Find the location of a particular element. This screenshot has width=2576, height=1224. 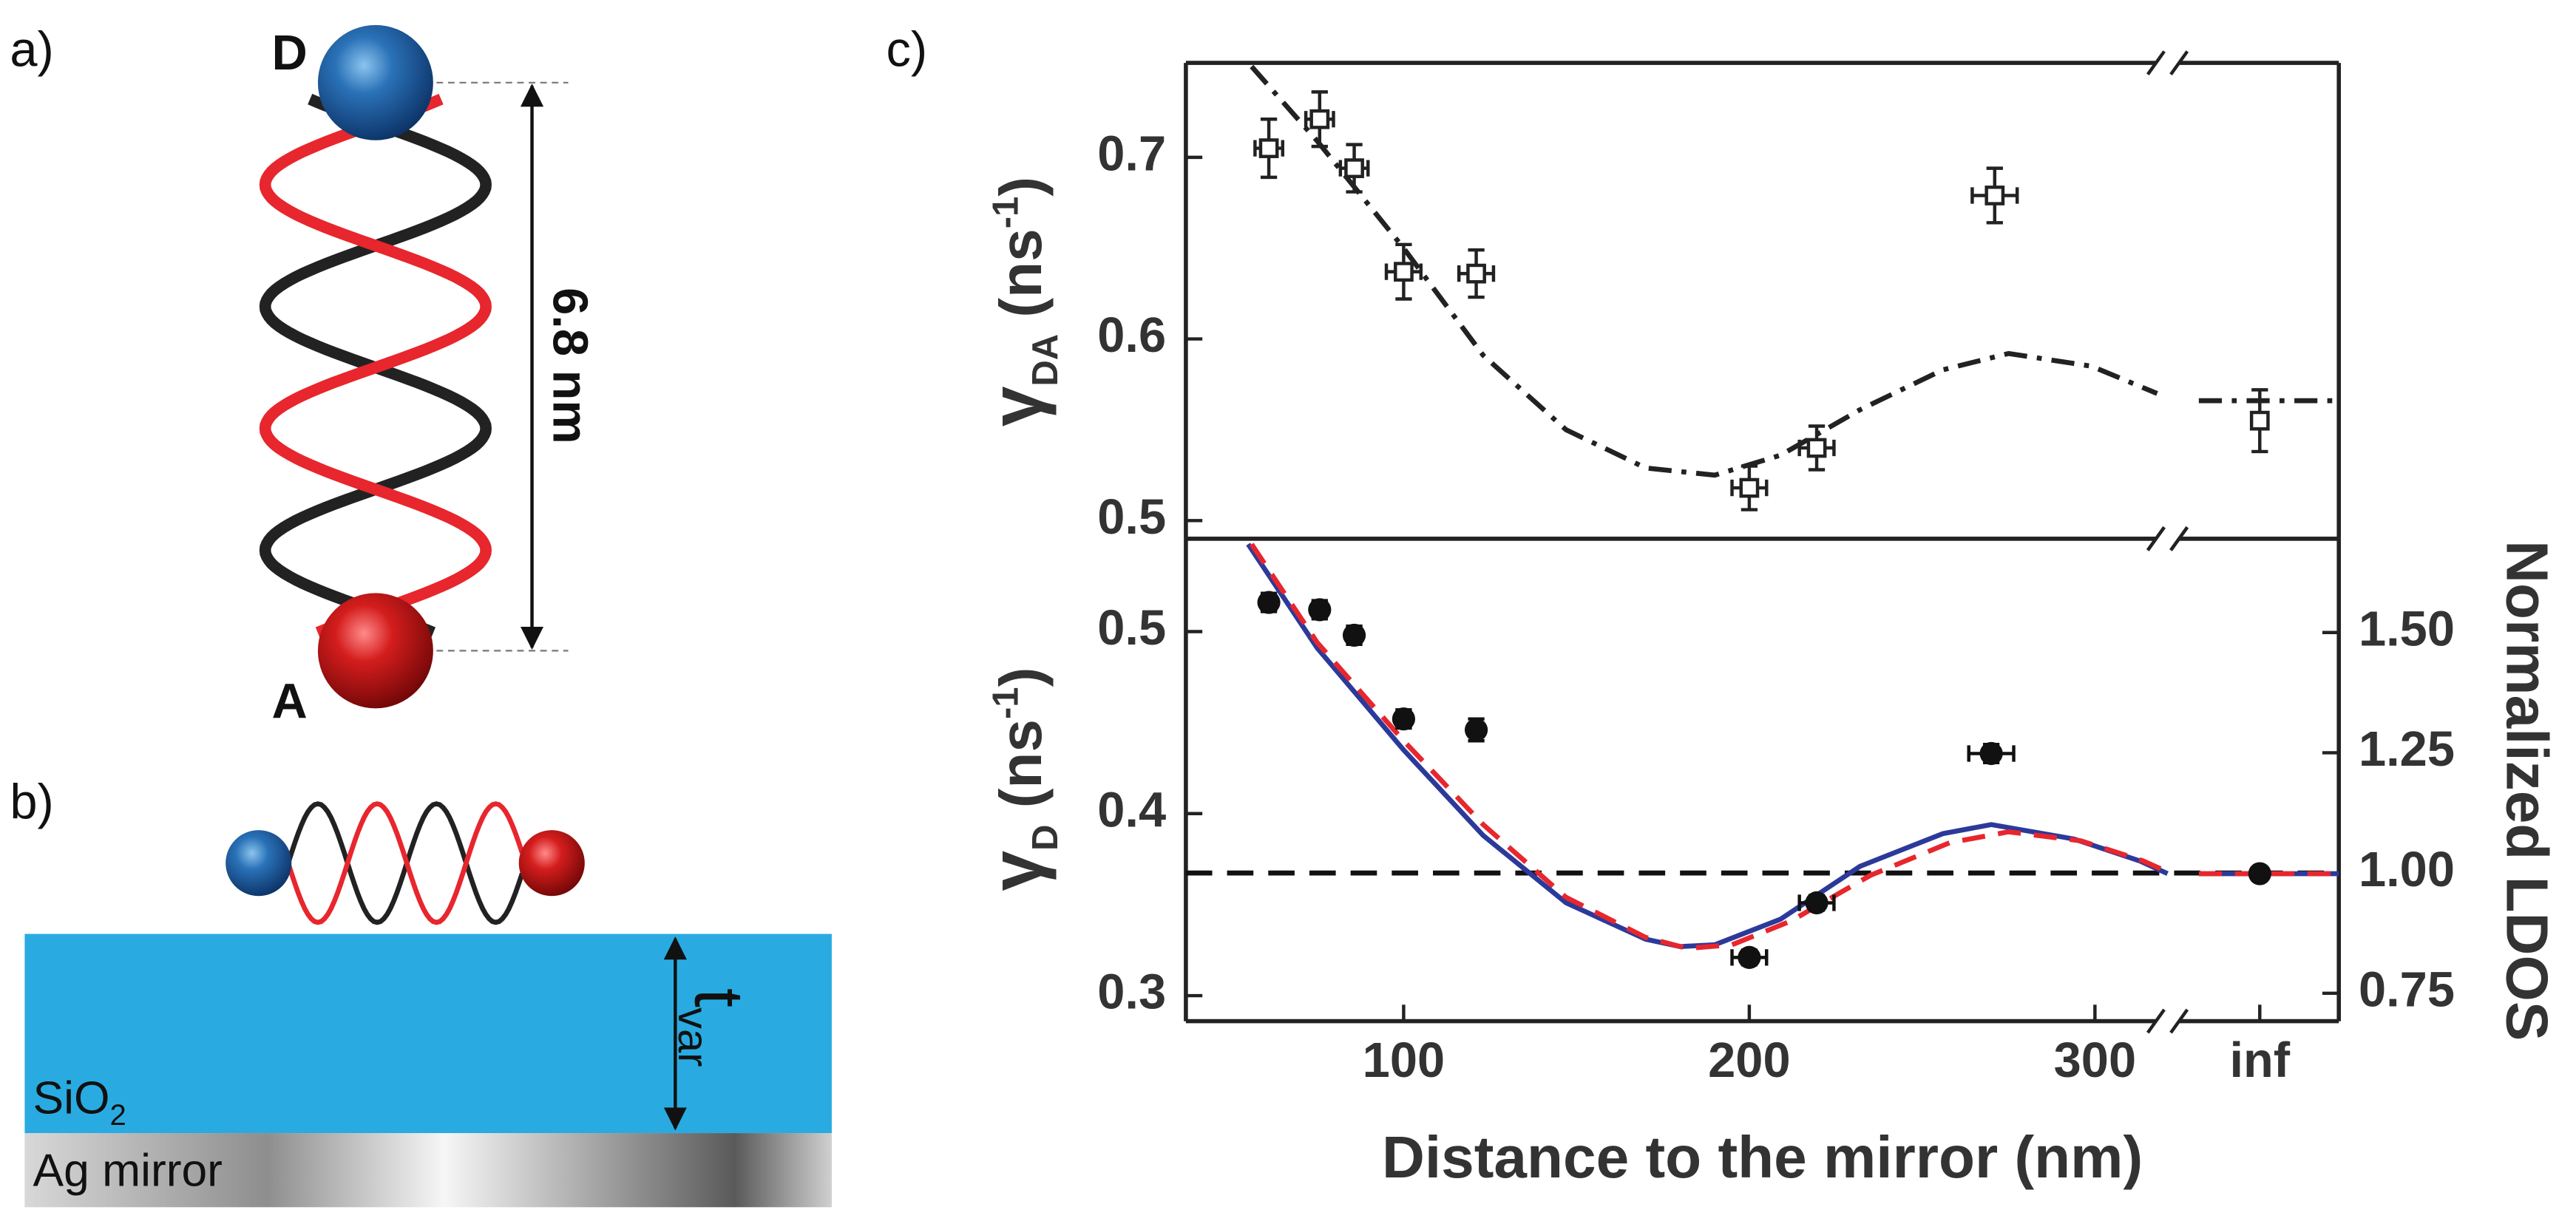

x-tick-label: 200 is located at coordinates (1749, 1060).